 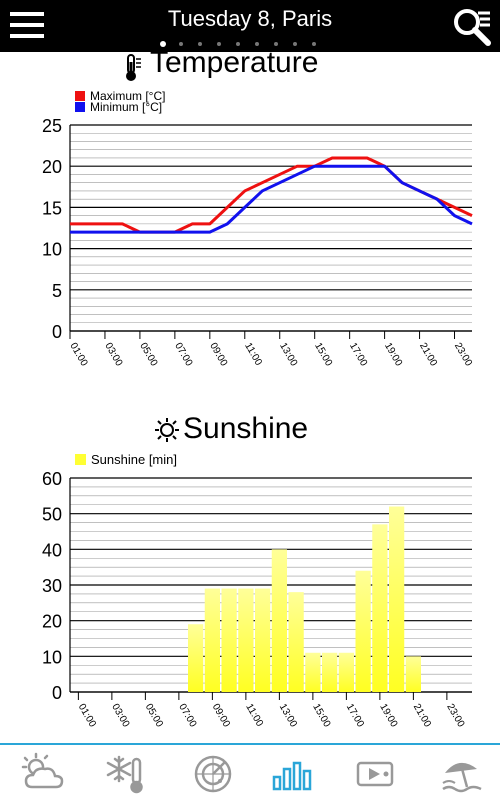 I want to click on series-line-minimum, so click(x=271, y=199).